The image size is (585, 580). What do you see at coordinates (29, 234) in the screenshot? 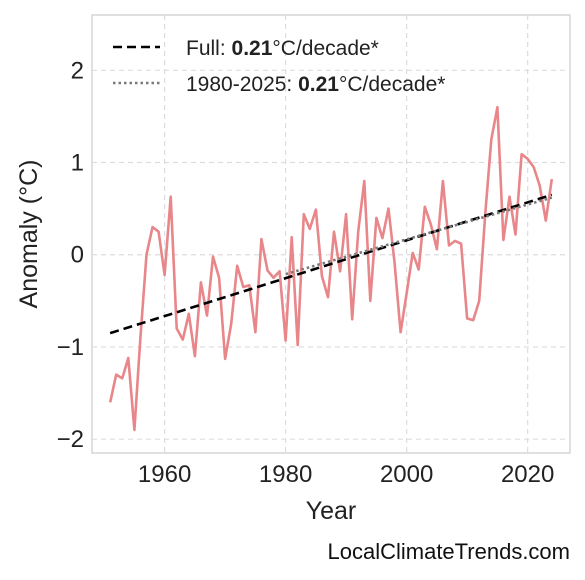
I see `y-axis-label: Anomaly (°C)` at bounding box center [29, 234].